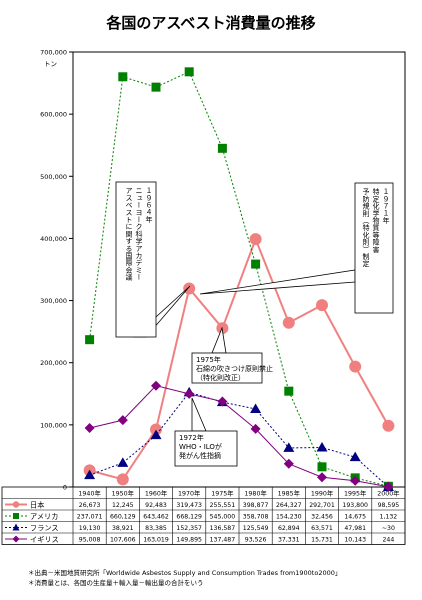  I want to click on data-table-cell: 237,071, so click(90, 517).